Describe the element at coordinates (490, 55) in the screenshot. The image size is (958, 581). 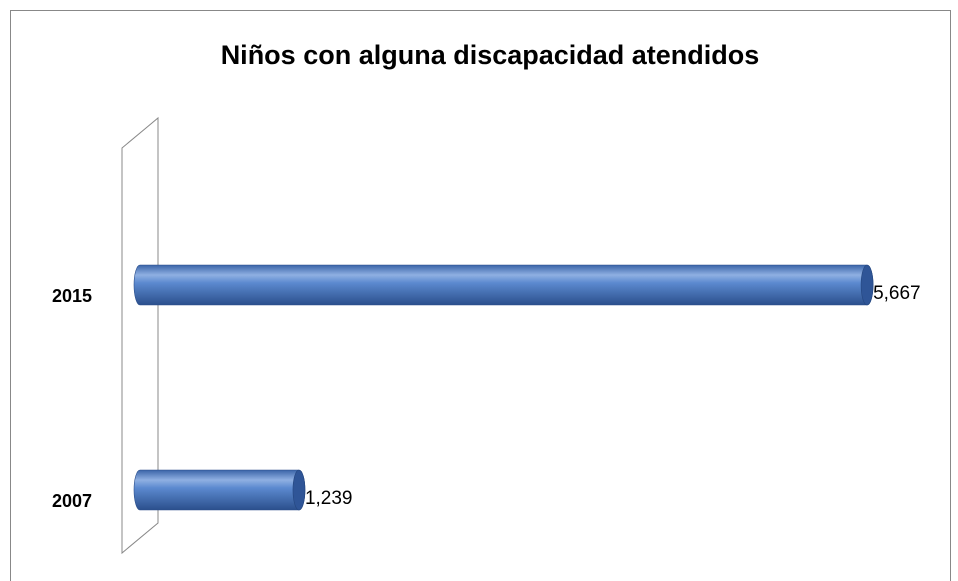
I see `chart-title: Niños con alguna discapacidad atendidos` at that location.